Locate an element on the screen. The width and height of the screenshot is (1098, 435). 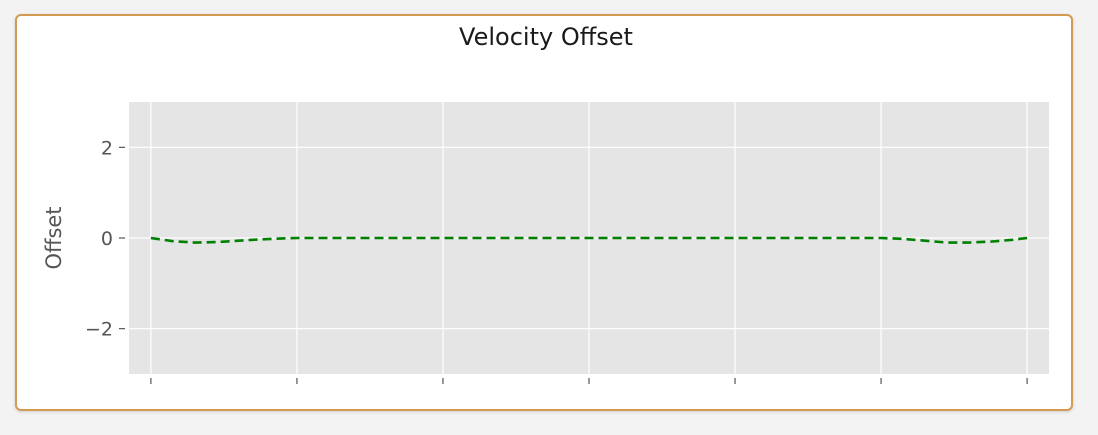
y-axis-label: Offset is located at coordinates (54, 237).